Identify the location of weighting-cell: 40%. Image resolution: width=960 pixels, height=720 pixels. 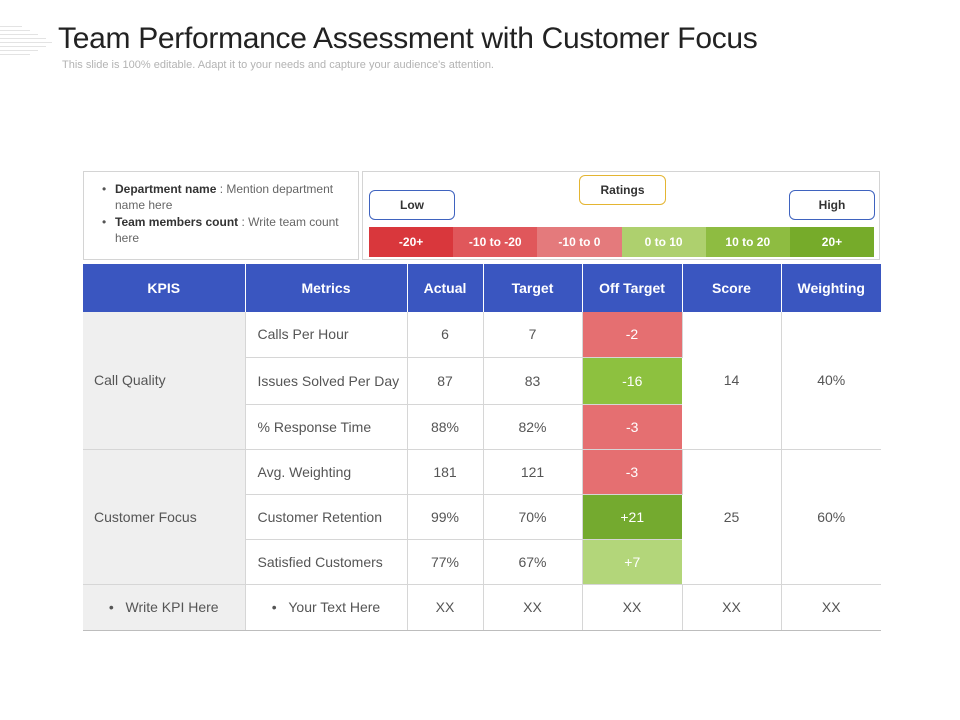
(831, 381).